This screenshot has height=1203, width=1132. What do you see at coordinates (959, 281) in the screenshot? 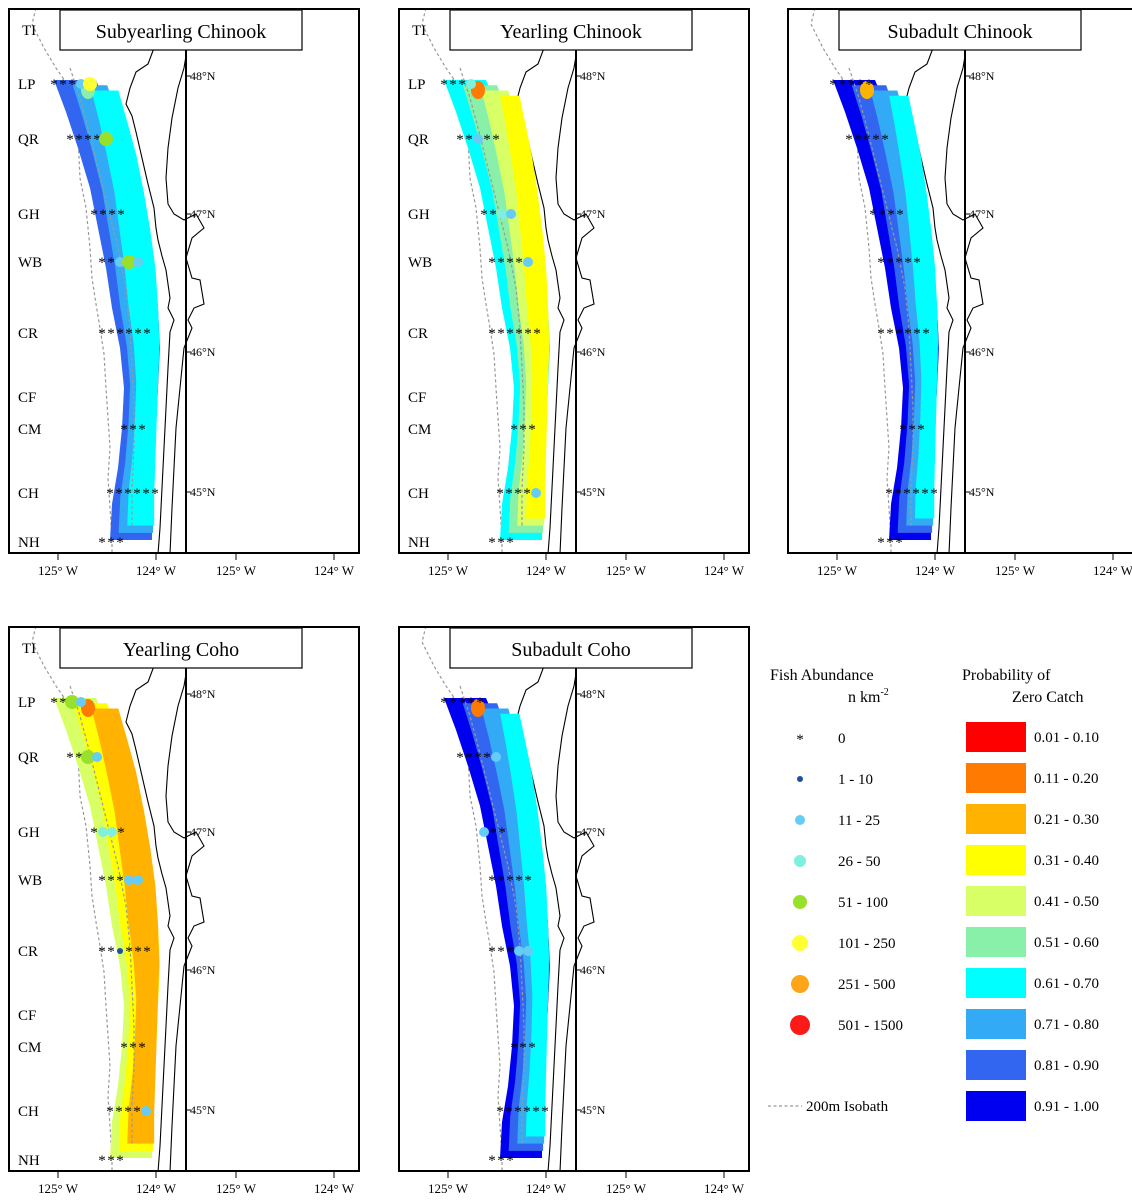
I see `panel-frame` at bounding box center [959, 281].